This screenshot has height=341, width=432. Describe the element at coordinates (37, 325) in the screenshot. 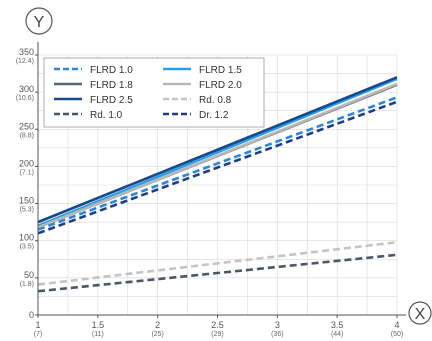

I see `x-tick-label: 1` at that location.